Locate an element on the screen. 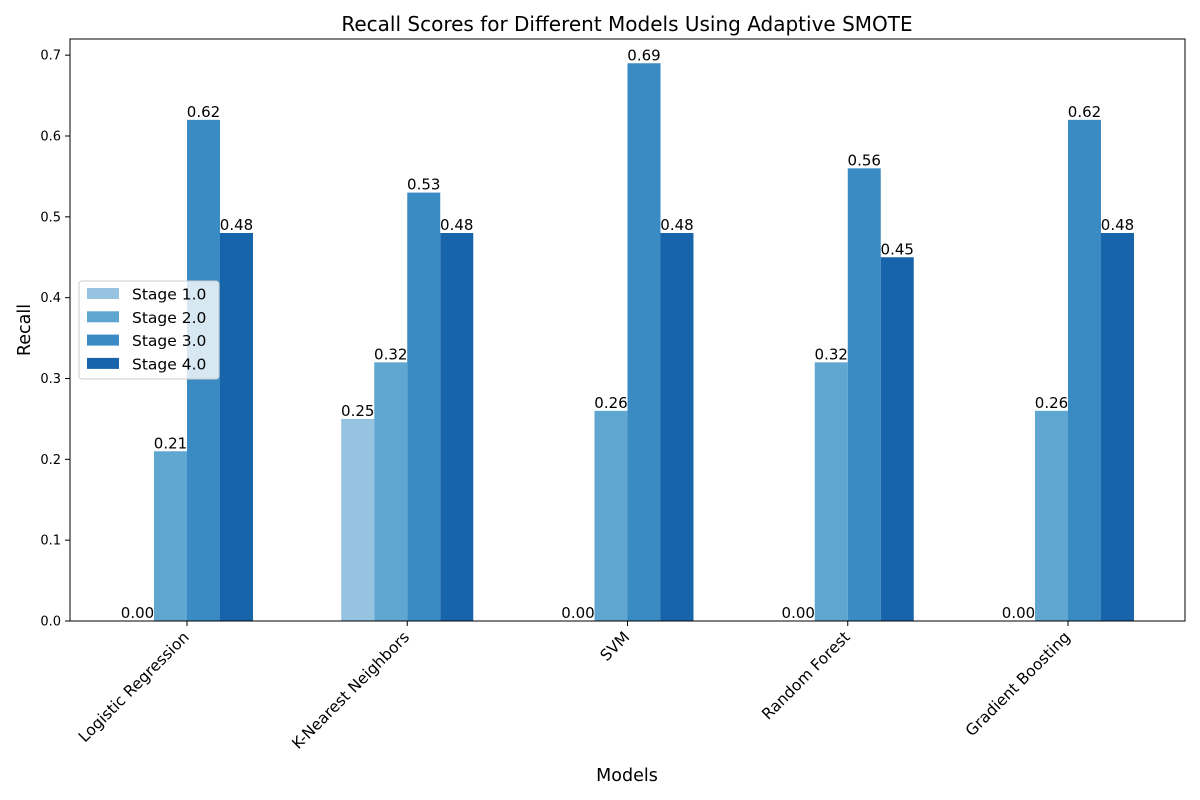  value-label-stage-4-4: 0.45 is located at coordinates (897, 249).